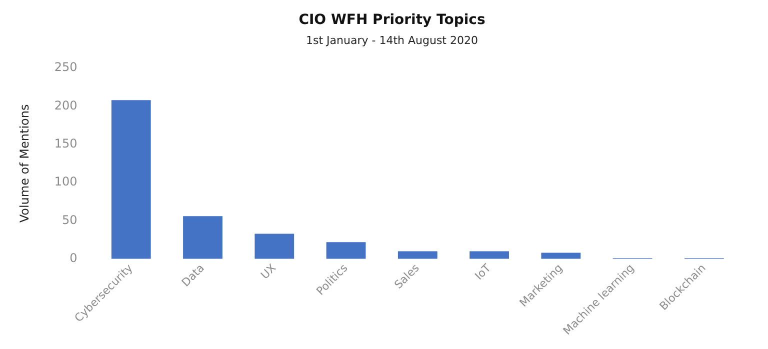 The width and height of the screenshot is (768, 349). Describe the element at coordinates (66, 105) in the screenshot. I see `y-tick-label: 200` at that location.